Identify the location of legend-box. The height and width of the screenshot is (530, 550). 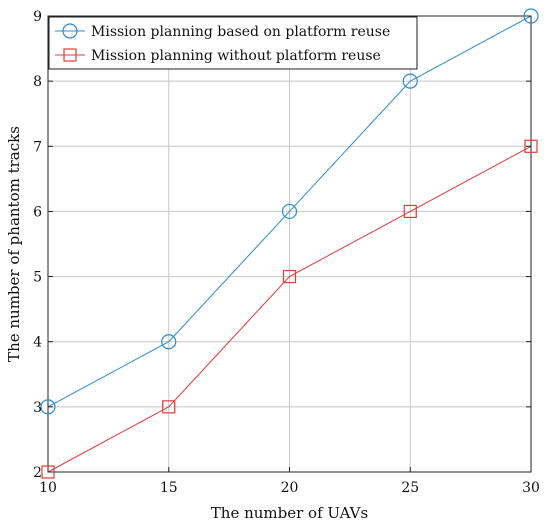
(233, 43).